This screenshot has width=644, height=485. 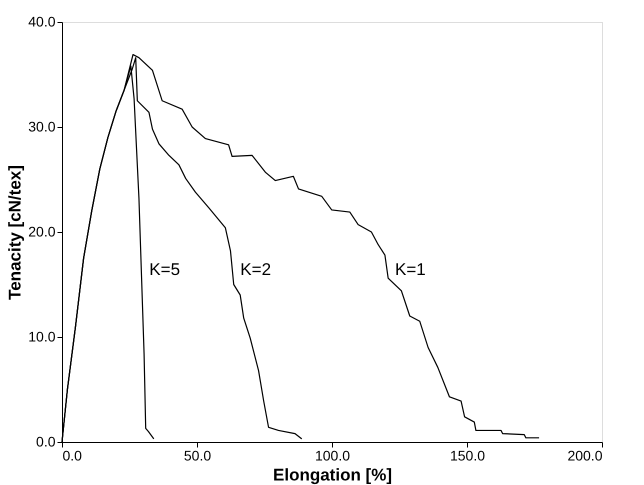 I want to click on x-tick-label: 200.0, so click(x=585, y=456).